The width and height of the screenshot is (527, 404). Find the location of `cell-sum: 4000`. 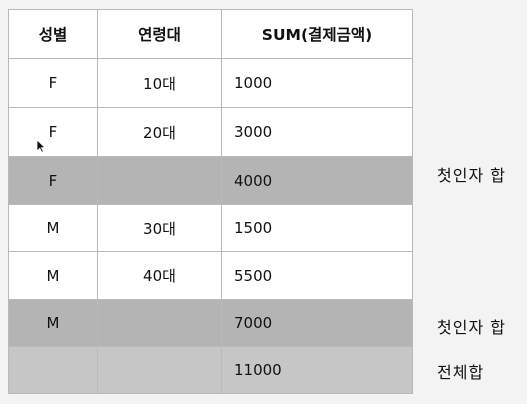

cell-sum: 4000 is located at coordinates (317, 180).